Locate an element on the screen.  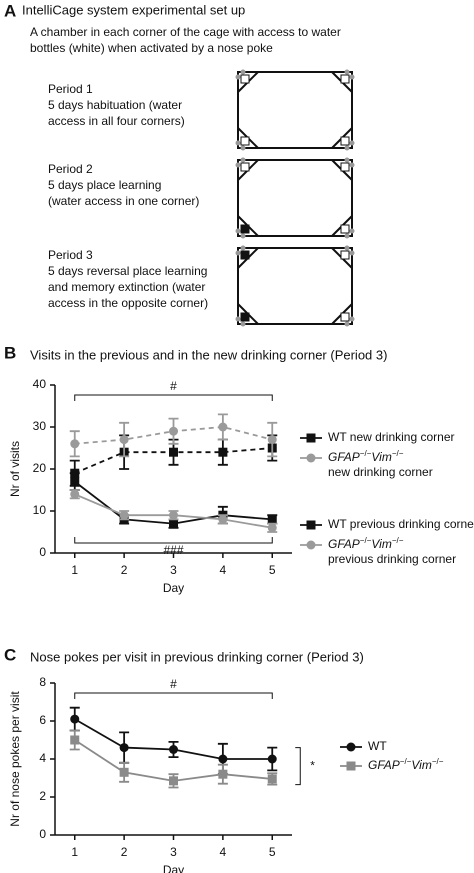
period-text: Period 3 is located at coordinates (70, 255).